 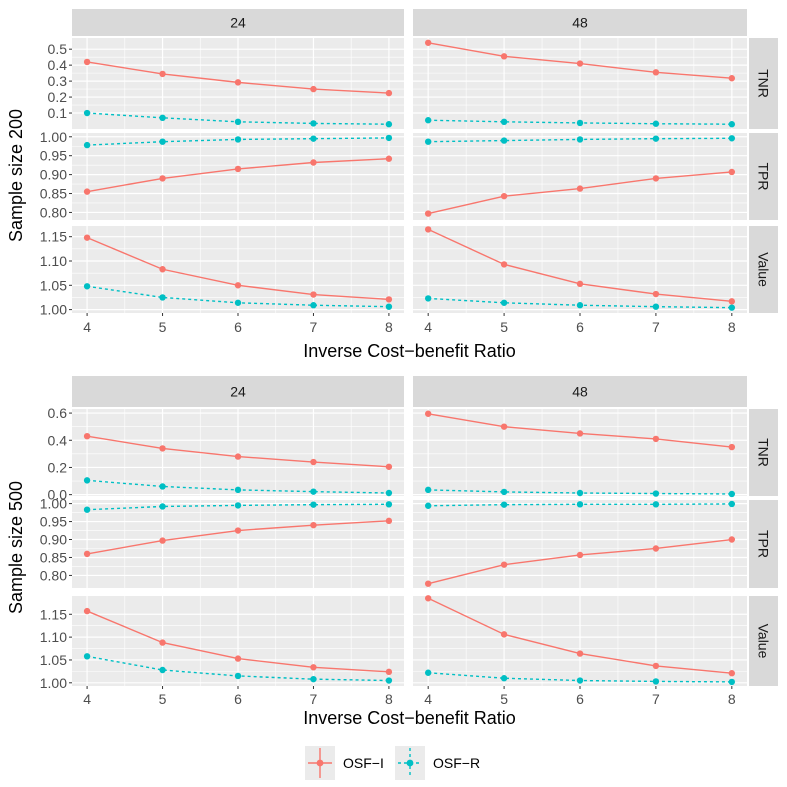 What do you see at coordinates (58, 495) in the screenshot?
I see `y-tick-label: 0.0` at bounding box center [58, 495].